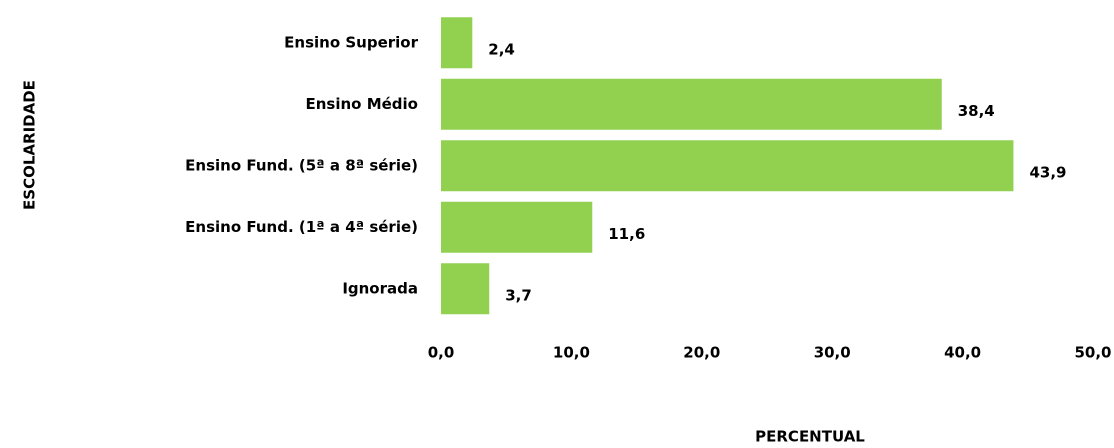 The height and width of the screenshot is (448, 1114). Describe the element at coordinates (1047, 172) in the screenshot. I see `data-label: 43,9` at that location.